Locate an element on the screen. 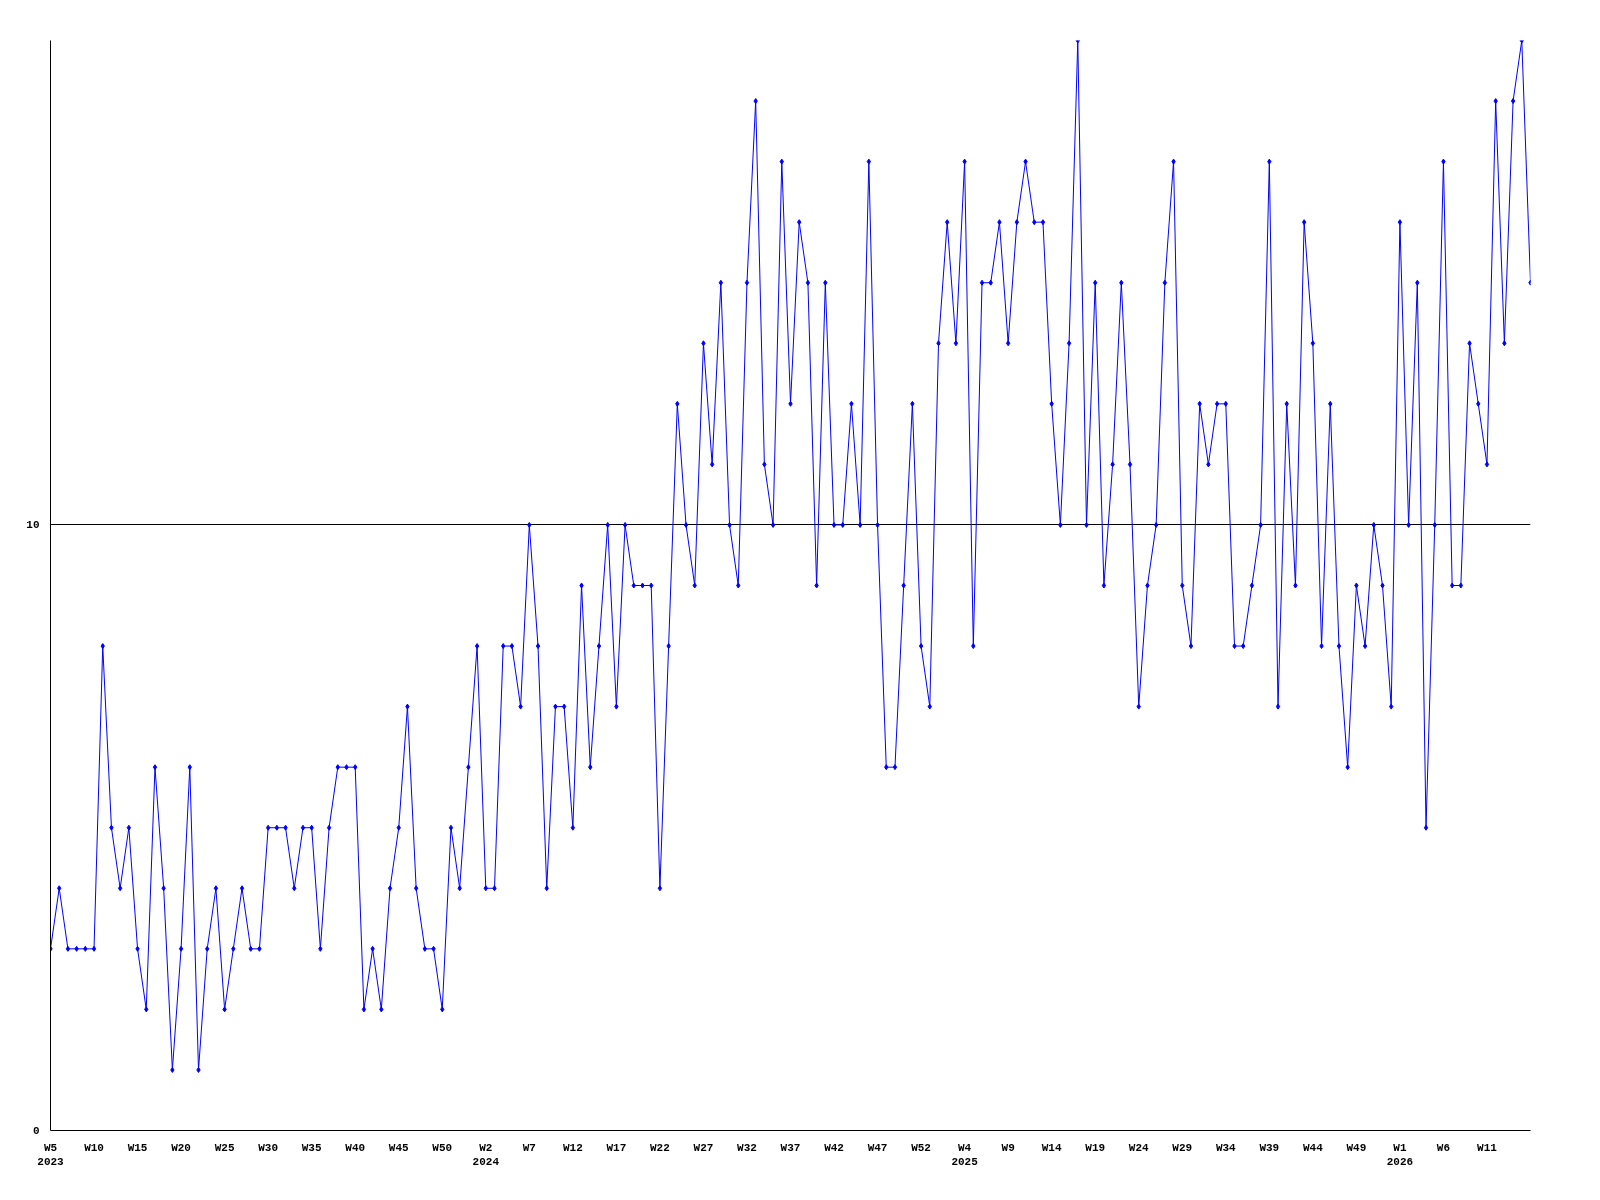 The height and width of the screenshot is (1200, 1600). x-tick-label: W39 is located at coordinates (1269, 1147).